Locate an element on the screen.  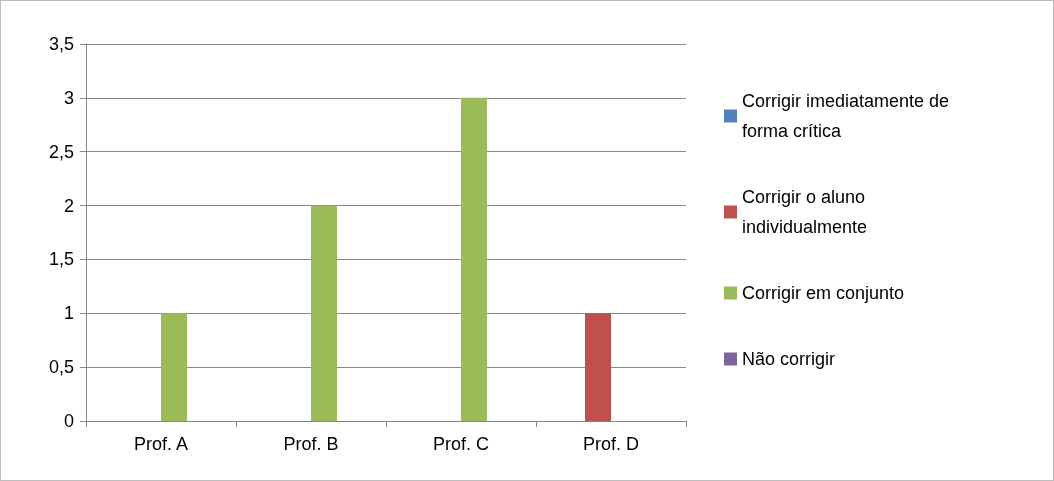
y-tick-label: 1 is located at coordinates (68, 313).